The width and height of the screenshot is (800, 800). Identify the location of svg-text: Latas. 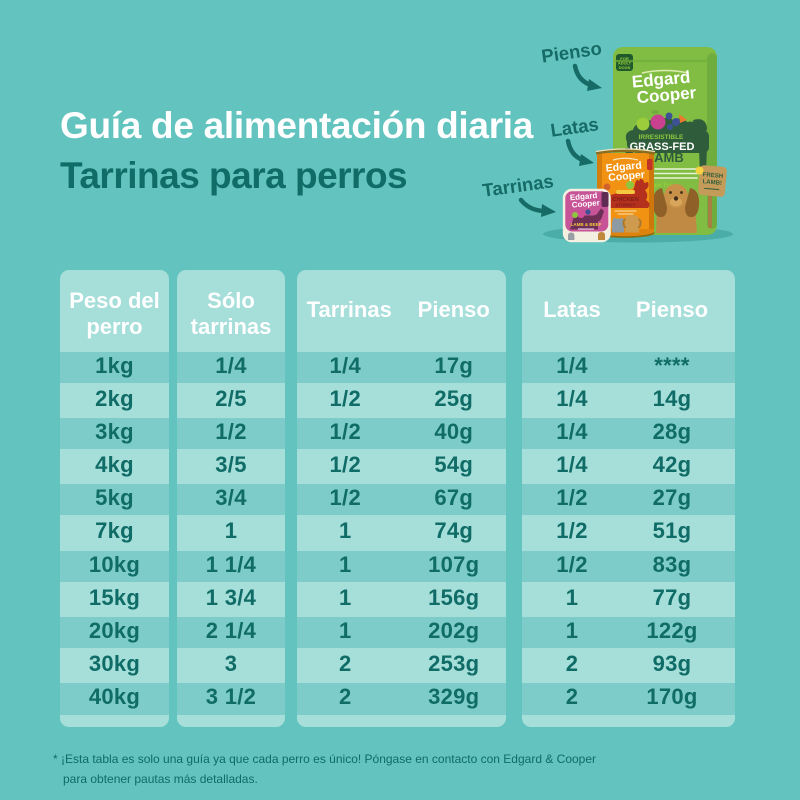
(574, 127).